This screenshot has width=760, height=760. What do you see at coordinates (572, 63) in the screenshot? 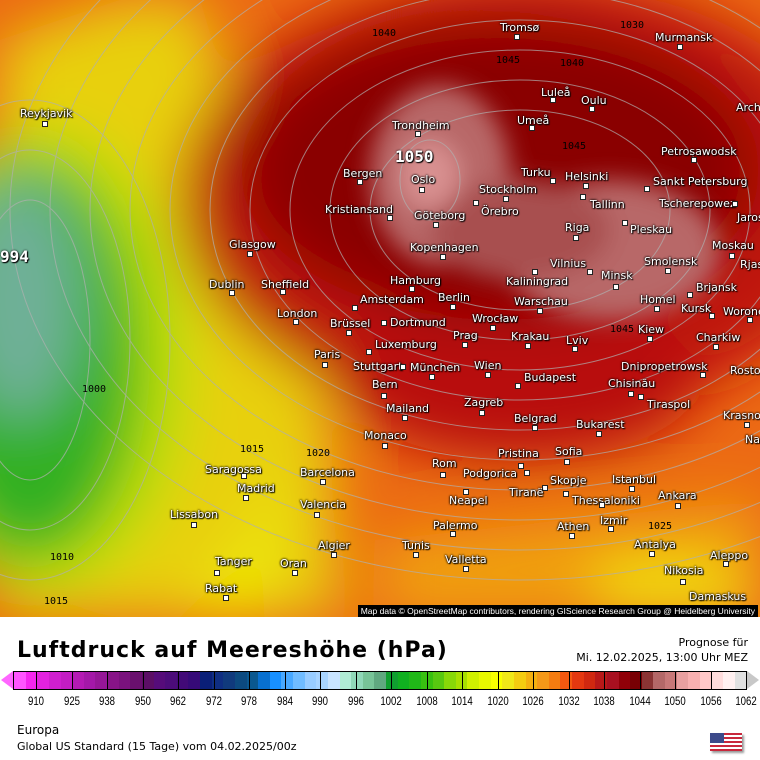
I see `isobar-label: 1040` at bounding box center [572, 63].